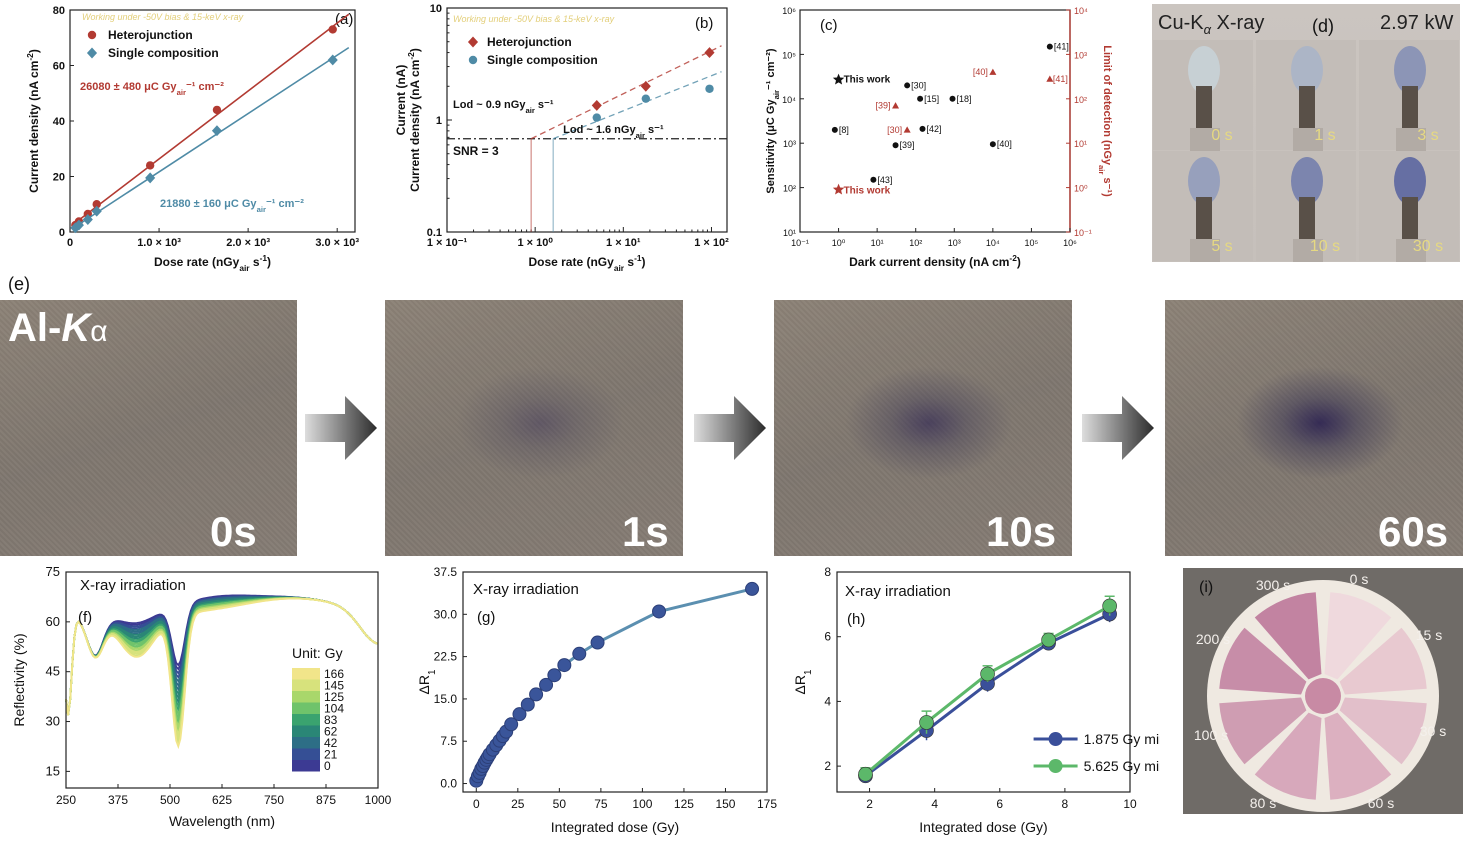  I want to click on point-label: [41], so click(1060, 79).